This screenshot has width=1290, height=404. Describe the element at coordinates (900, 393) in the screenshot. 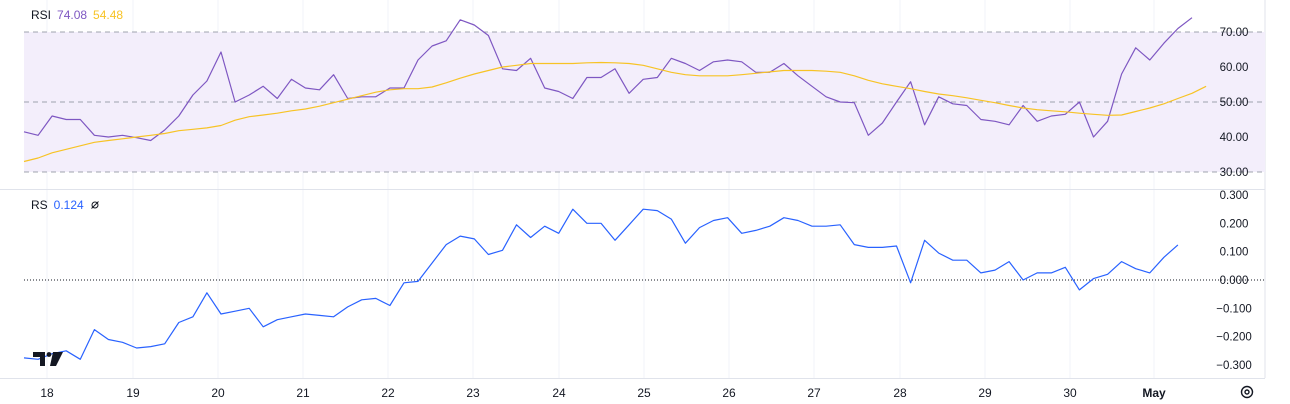

I see `x-tick-label: 28` at that location.